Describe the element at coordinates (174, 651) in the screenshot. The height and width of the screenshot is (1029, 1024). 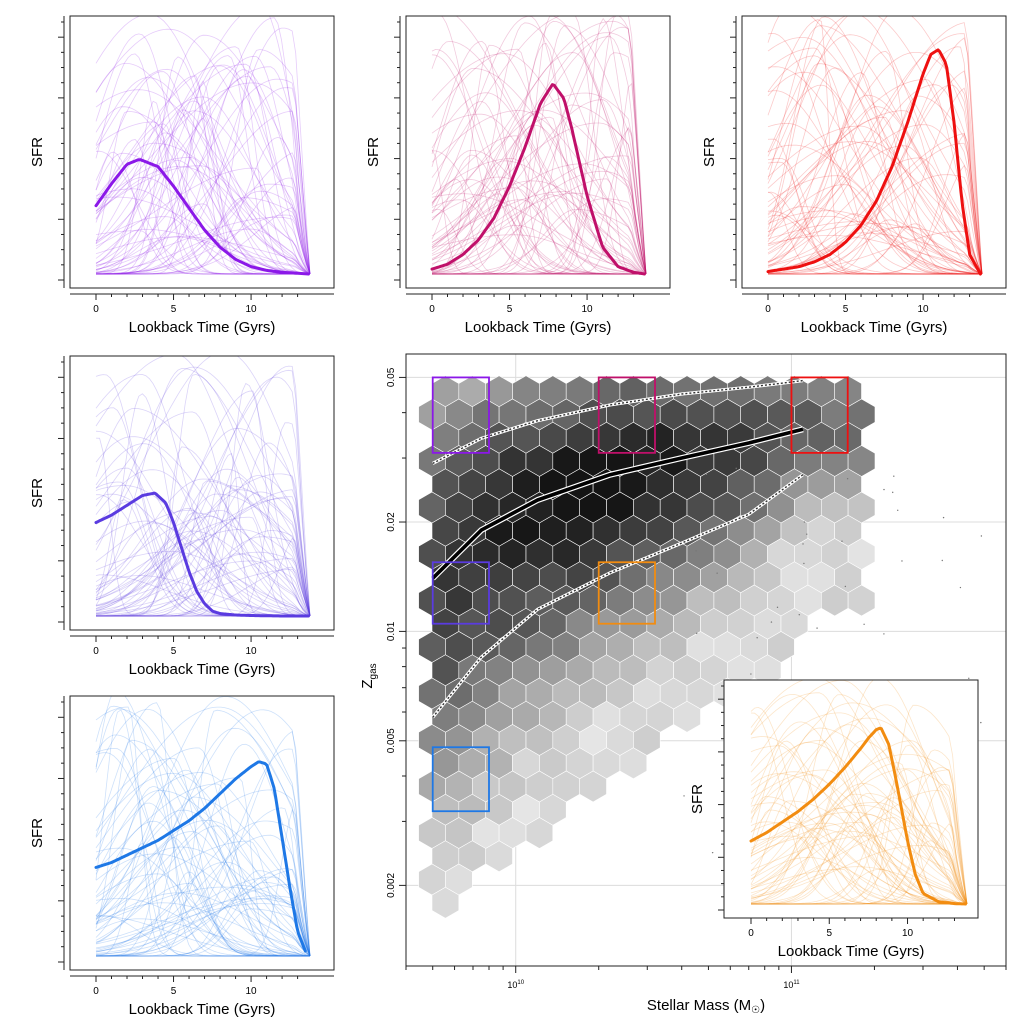
I see `sfh-indigo-x-tick-label: 5` at that location.